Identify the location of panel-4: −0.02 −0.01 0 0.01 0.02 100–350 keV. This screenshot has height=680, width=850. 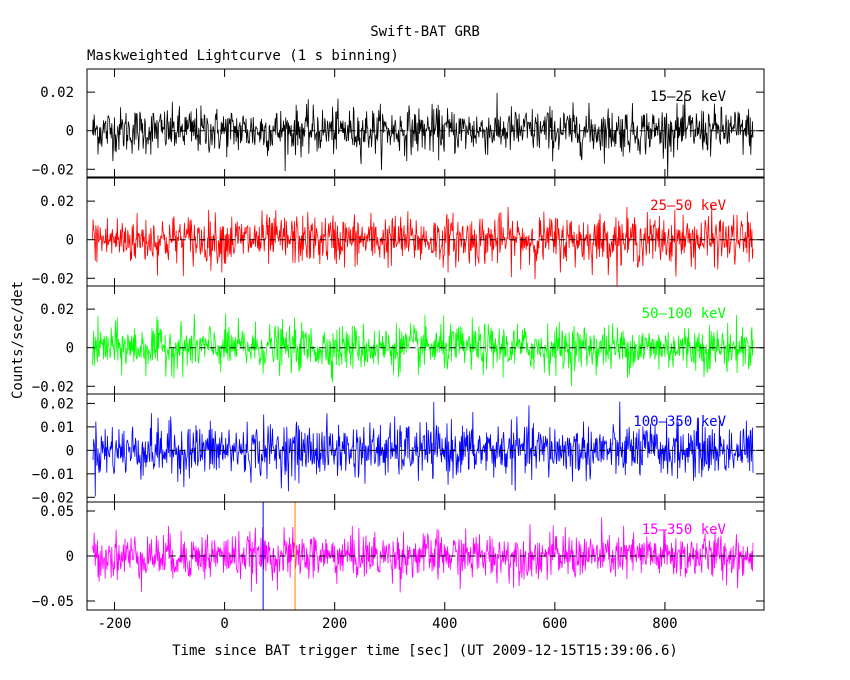
(398, 449).